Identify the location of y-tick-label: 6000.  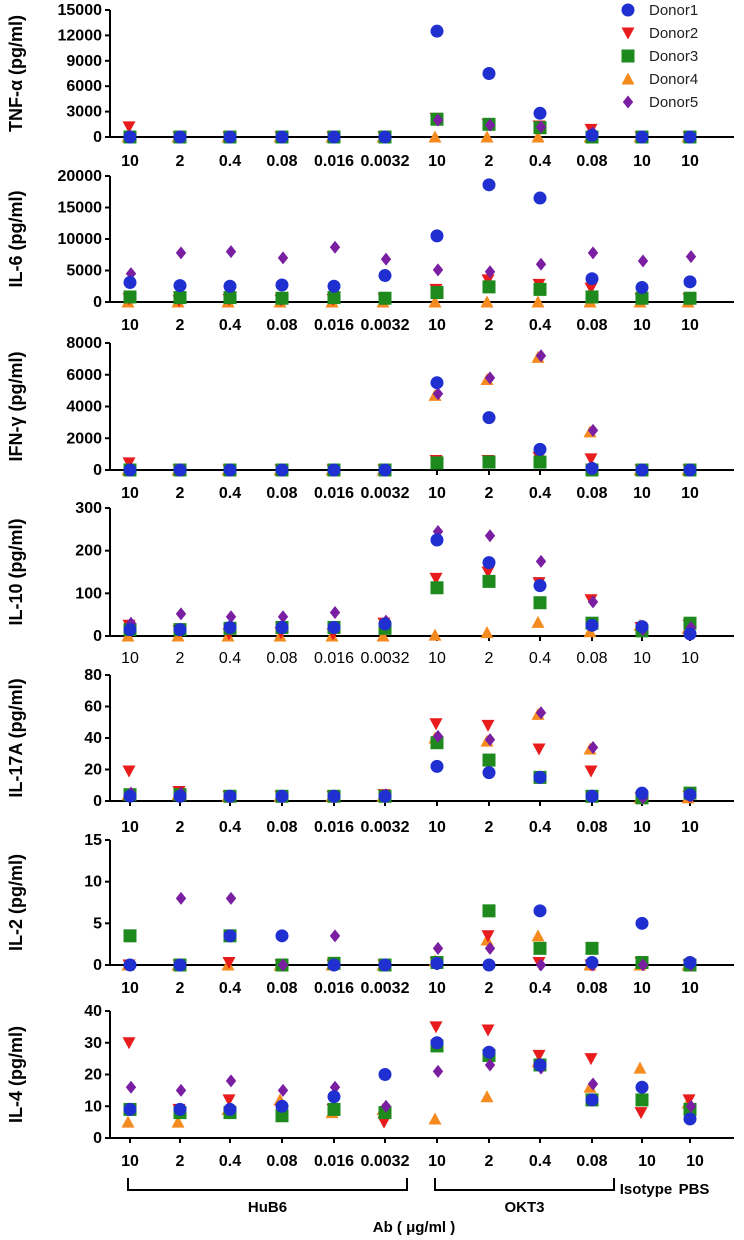
(84, 86).